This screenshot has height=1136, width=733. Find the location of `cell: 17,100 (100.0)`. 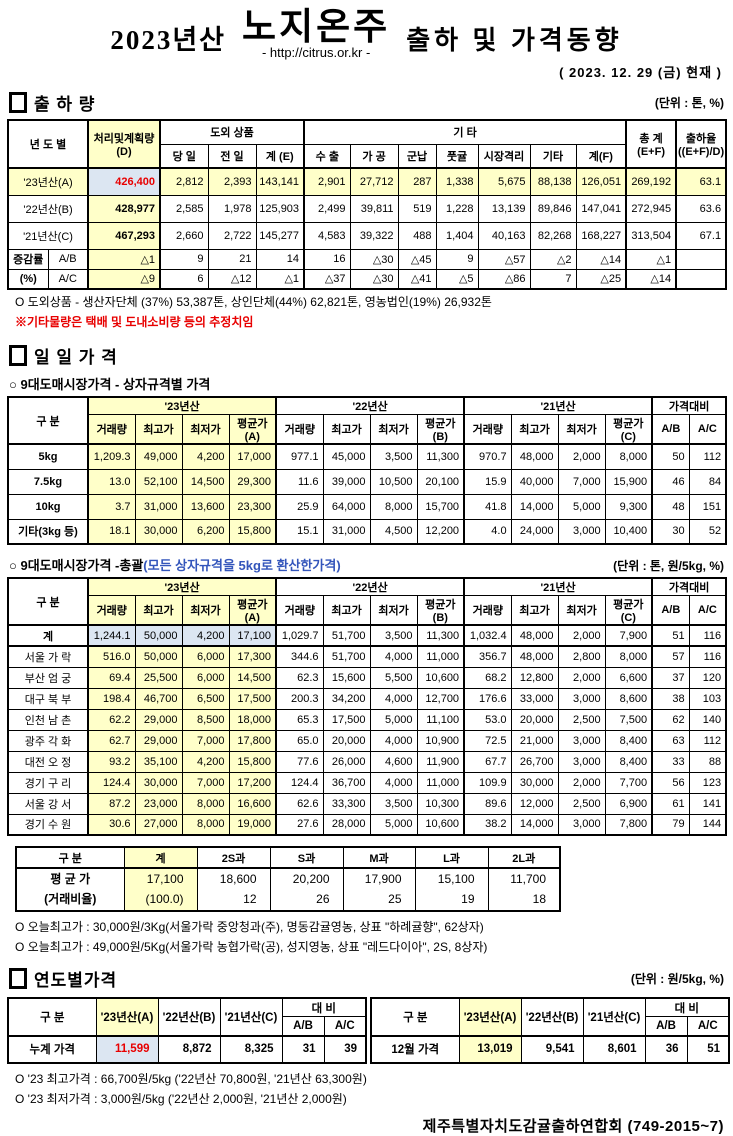

cell: 17,100 (100.0) is located at coordinates (160, 889).